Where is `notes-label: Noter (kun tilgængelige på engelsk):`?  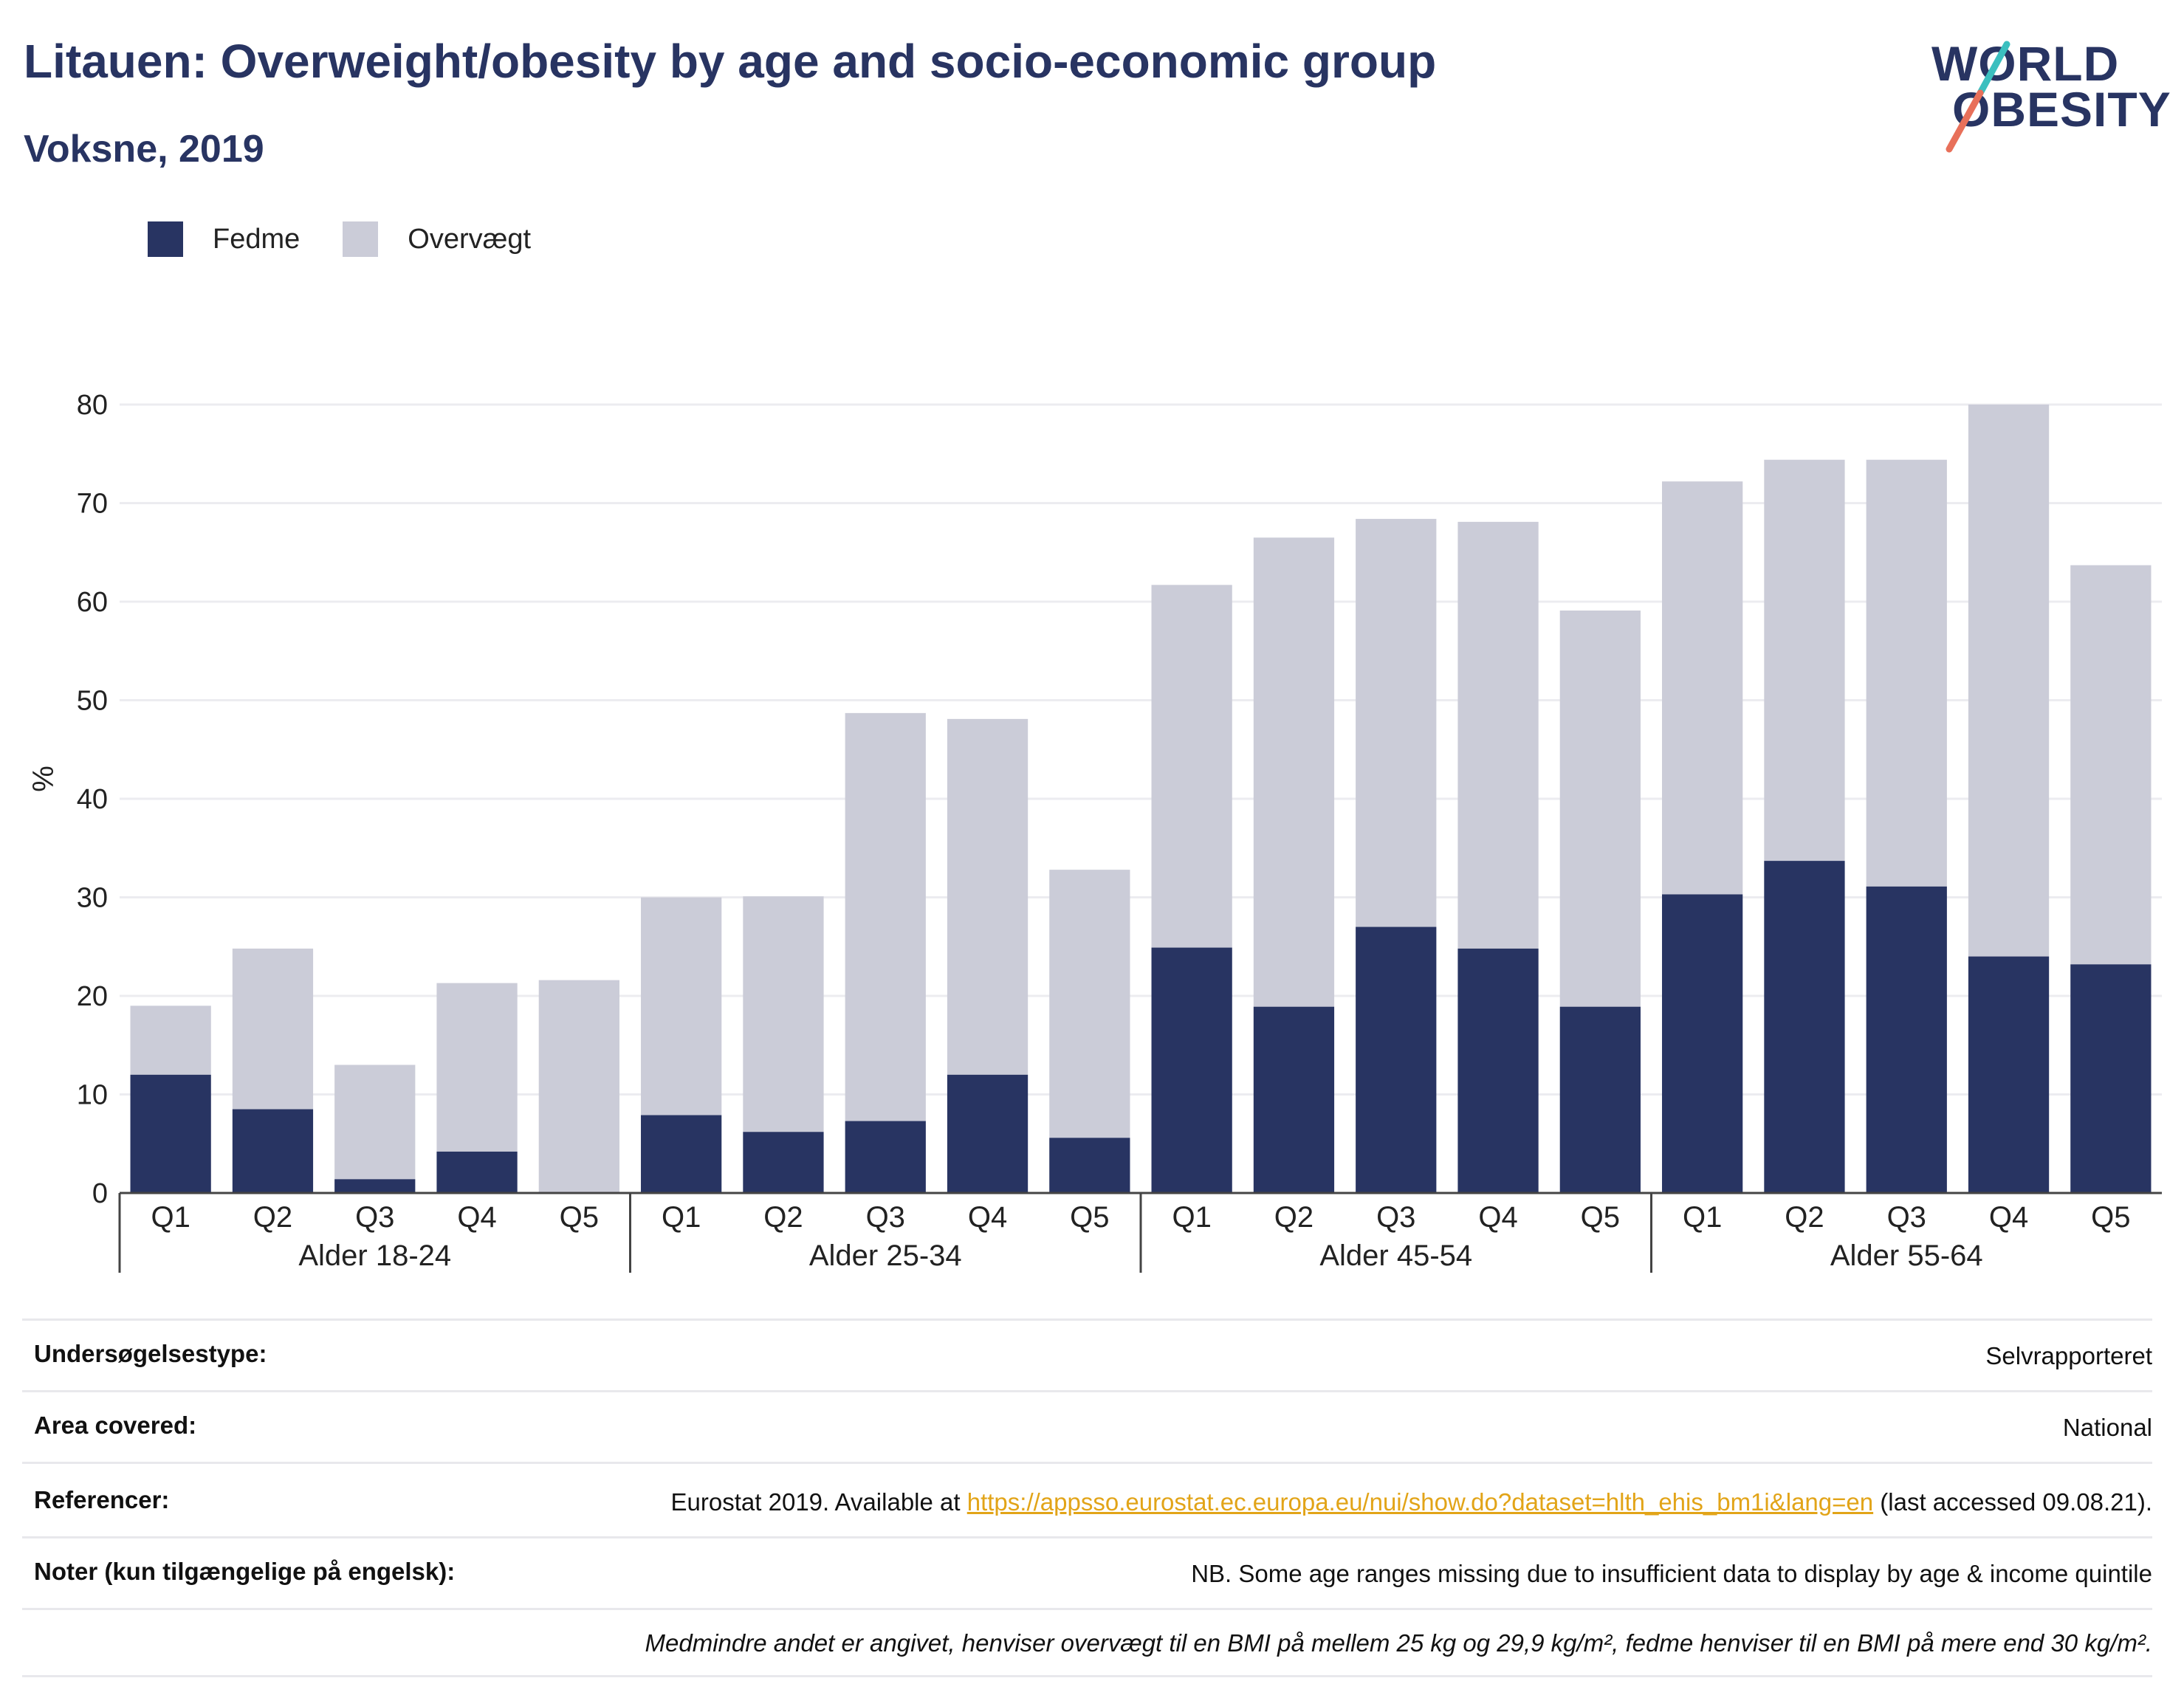 notes-label: Noter (kun tilgængelige på engelsk): is located at coordinates (245, 1571).